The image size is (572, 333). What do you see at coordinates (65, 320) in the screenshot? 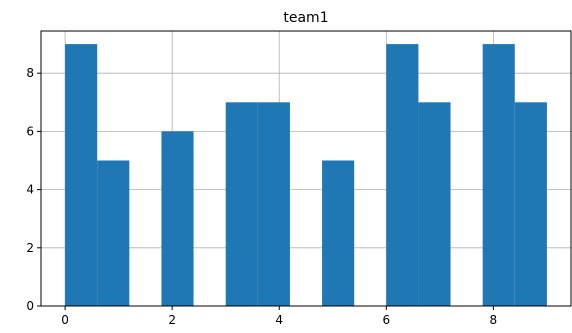
I see `x-tick-label: 0` at bounding box center [65, 320].